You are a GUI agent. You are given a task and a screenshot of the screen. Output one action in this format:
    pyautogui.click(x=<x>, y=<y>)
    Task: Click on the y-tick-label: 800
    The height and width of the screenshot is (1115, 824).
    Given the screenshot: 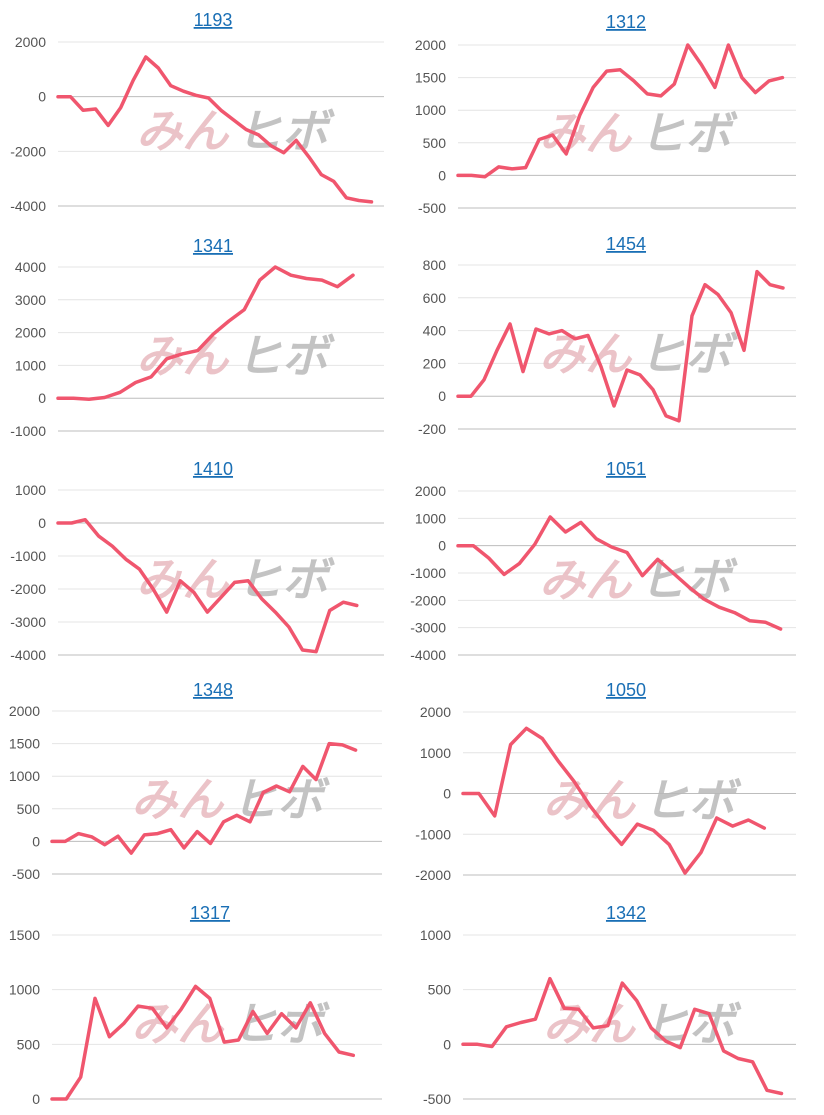 What is the action you would take?
    pyautogui.click(x=435, y=265)
    